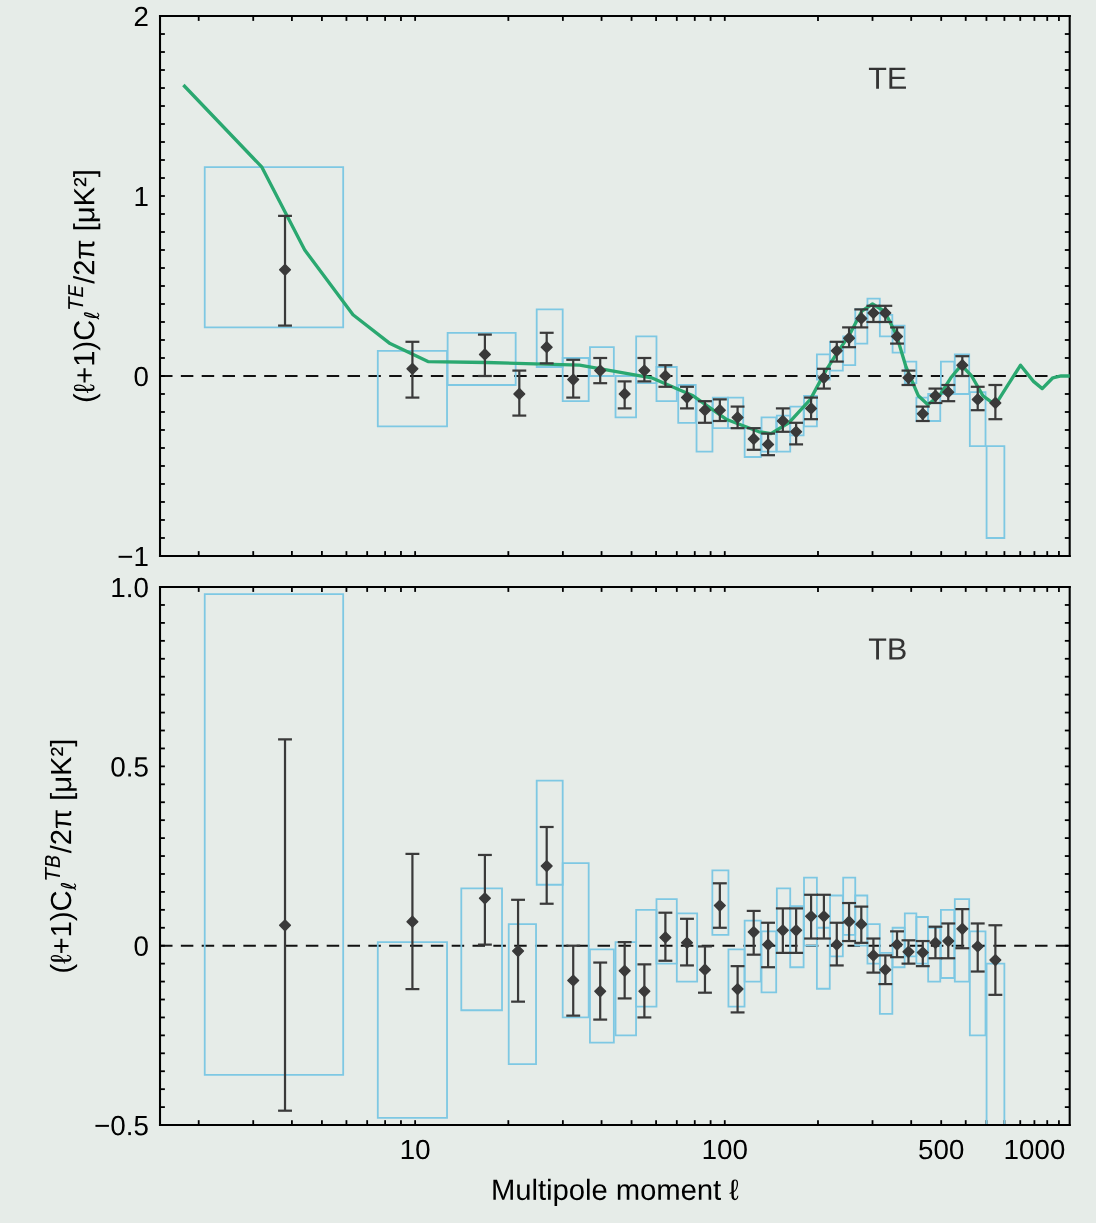 This screenshot has width=1096, height=1223. Describe the element at coordinates (84, 286) in the screenshot. I see `y-axis-title: (ℓ+1)C$_{ℓ}$$^{TE}$/2π [μK²]` at that location.